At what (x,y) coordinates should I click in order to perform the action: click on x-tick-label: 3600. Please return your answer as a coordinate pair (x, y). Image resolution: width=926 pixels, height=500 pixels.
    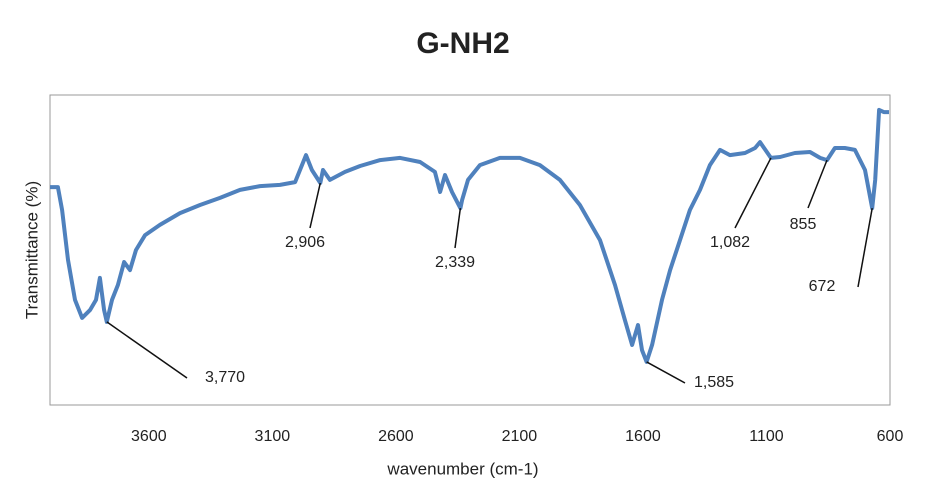
    Looking at the image, I should click on (149, 436).